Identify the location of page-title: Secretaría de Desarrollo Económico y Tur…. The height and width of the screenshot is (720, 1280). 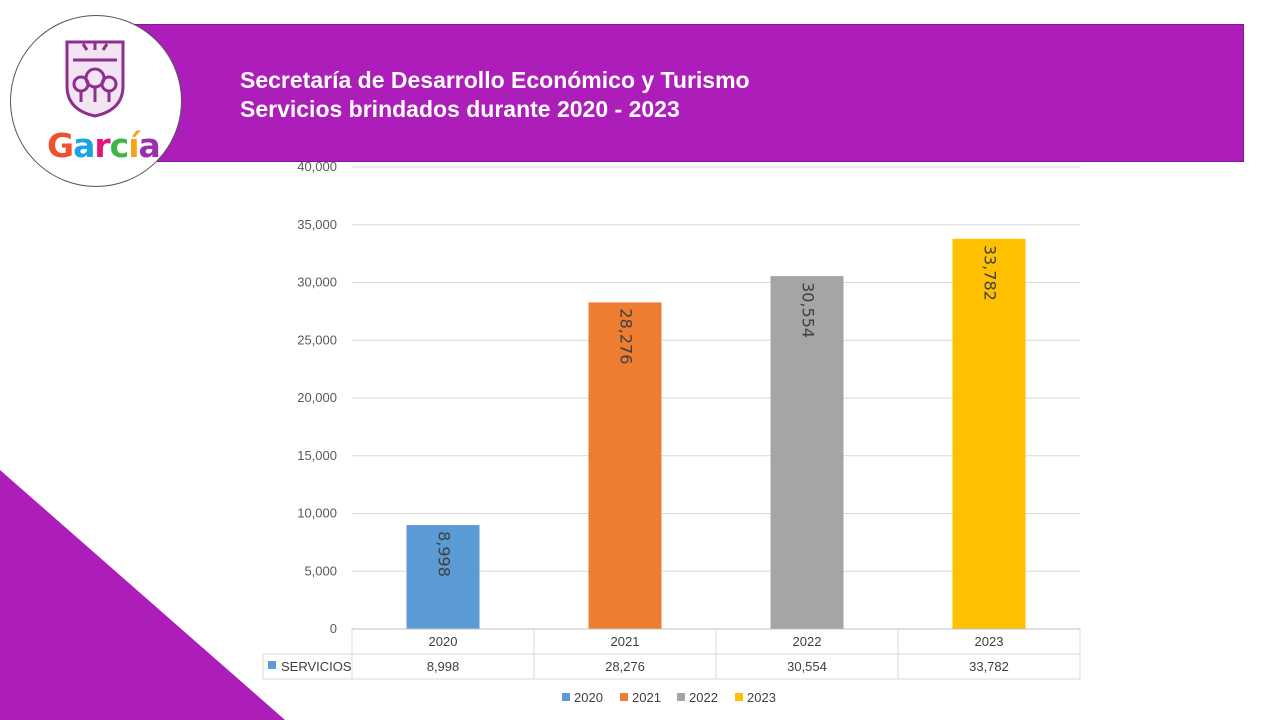
(495, 95).